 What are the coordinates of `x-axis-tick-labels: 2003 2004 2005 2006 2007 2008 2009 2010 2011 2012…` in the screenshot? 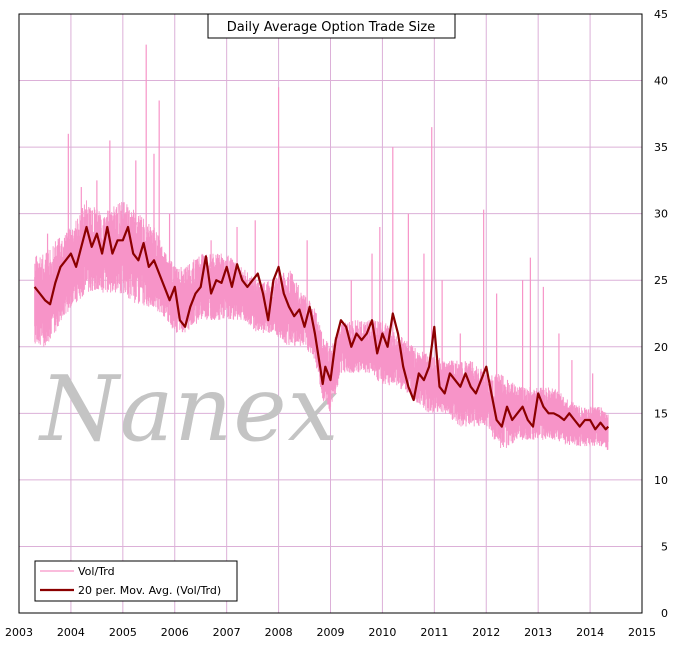 It's located at (330, 632).